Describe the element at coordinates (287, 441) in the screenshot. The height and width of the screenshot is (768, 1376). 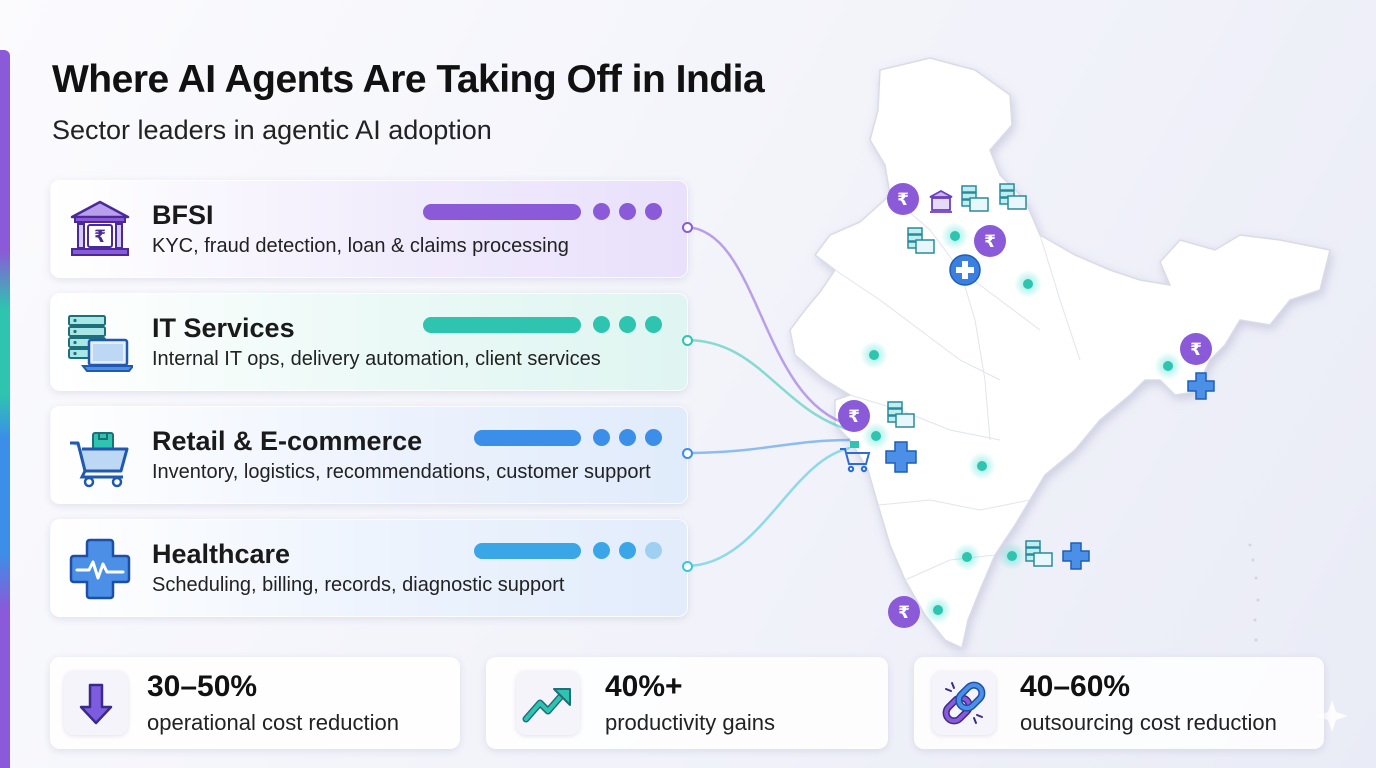
I see `sector-name: Retail & E-commerce` at that location.